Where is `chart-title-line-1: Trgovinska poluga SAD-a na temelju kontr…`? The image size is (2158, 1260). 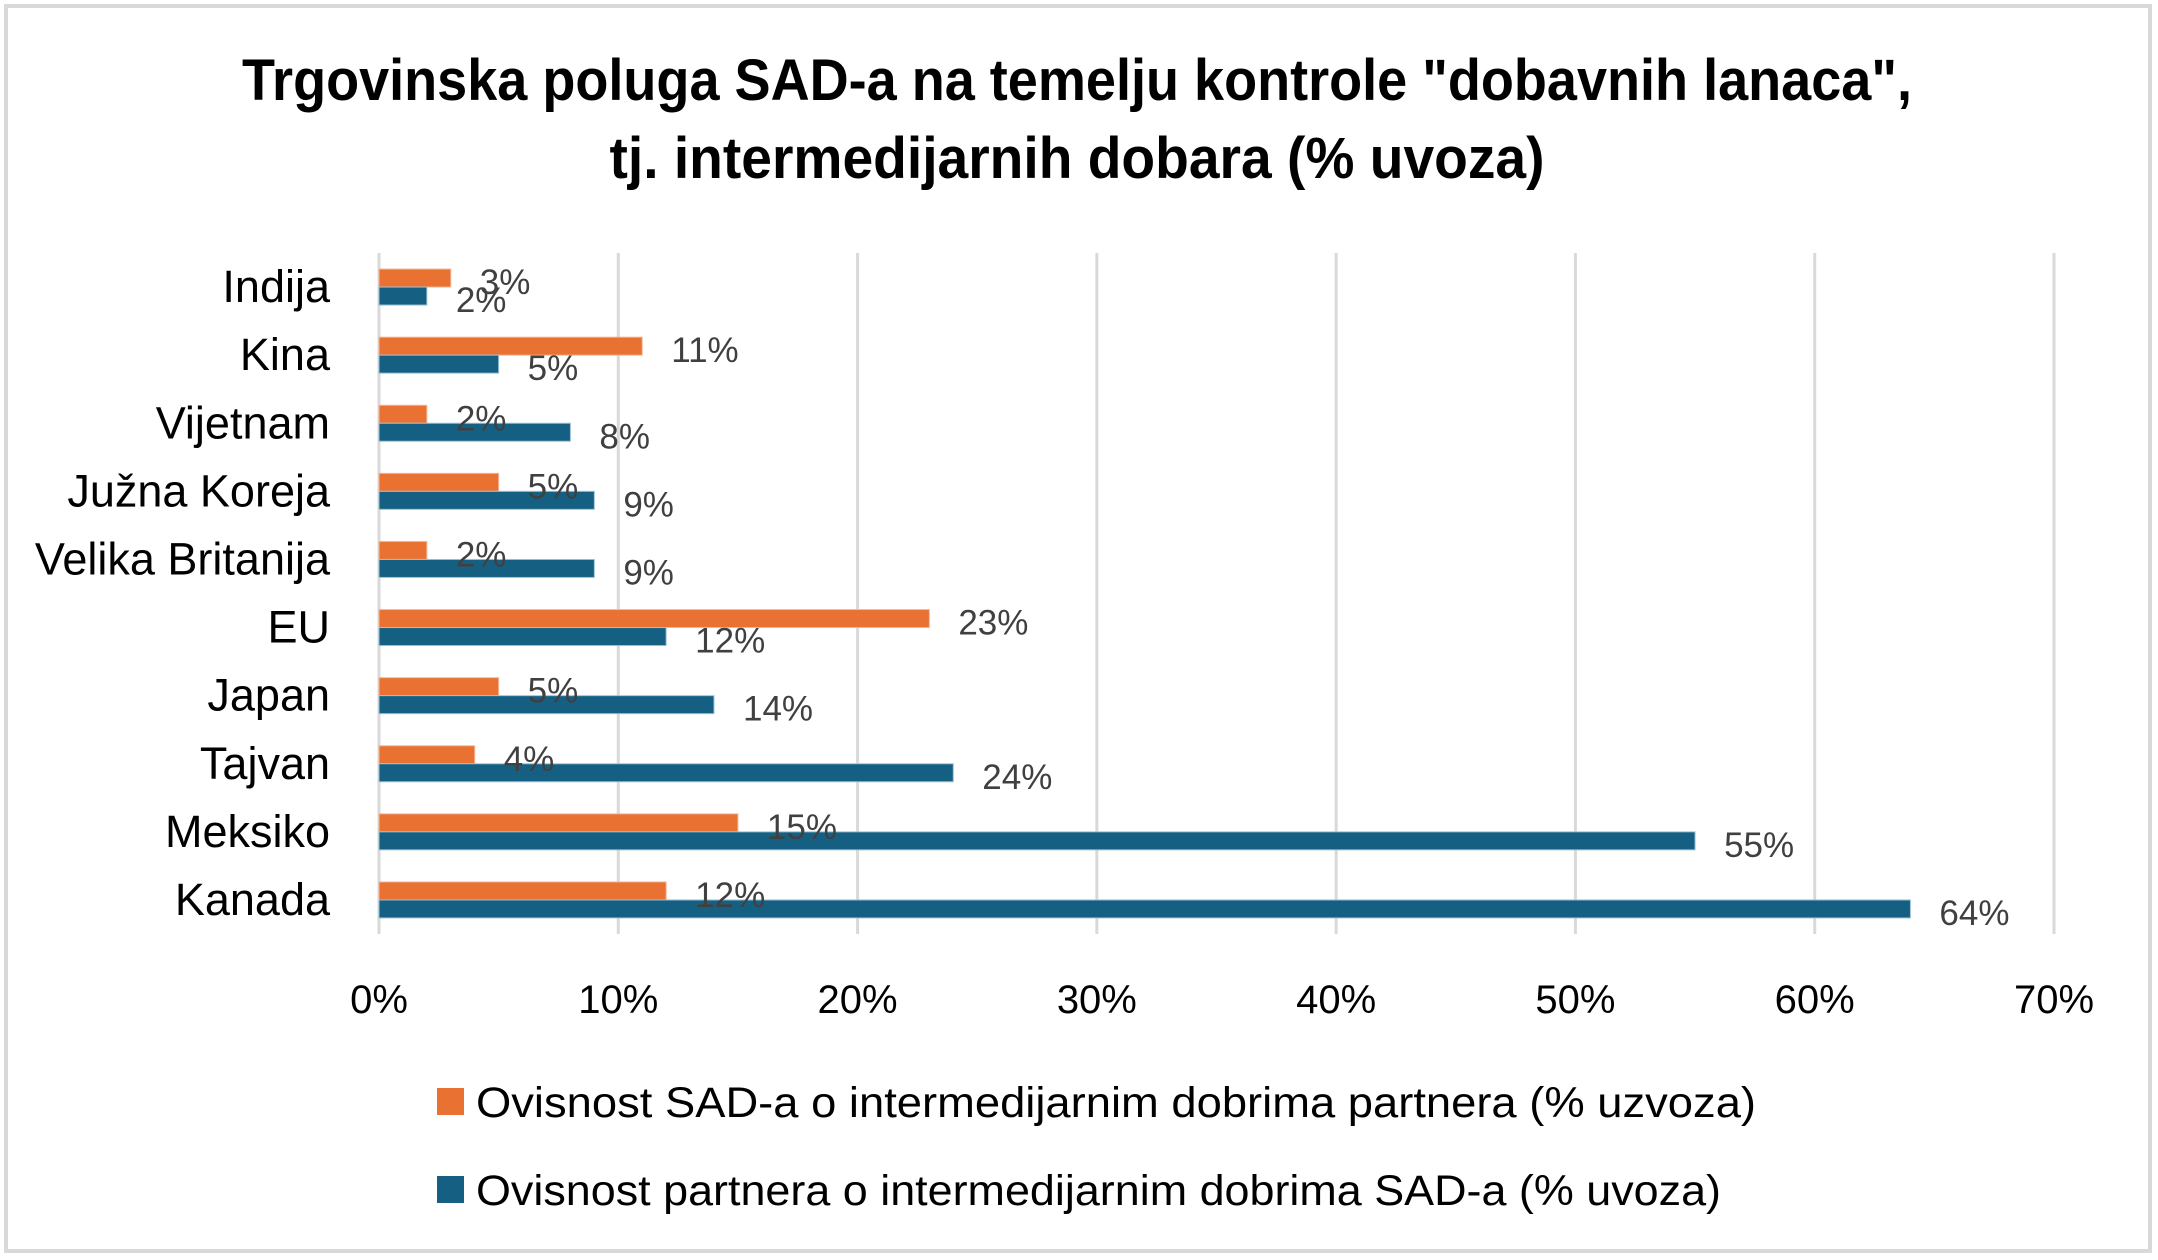 chart-title-line-1: Trgovinska poluga SAD-a na temelju kontr… is located at coordinates (1077, 80).